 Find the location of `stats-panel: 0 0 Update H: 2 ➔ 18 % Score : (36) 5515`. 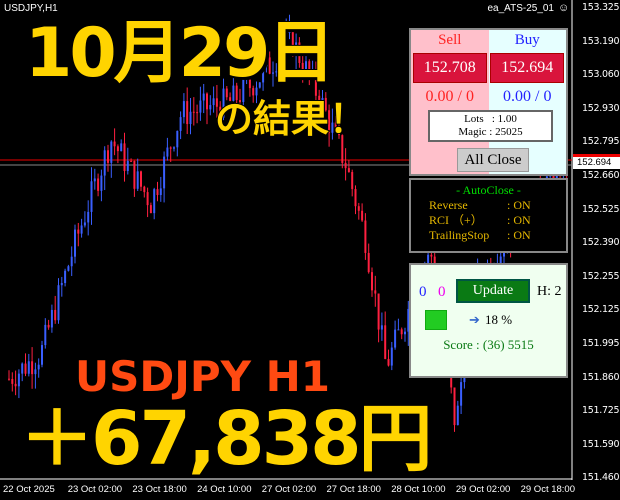

stats-panel: 0 0 Update H: 2 ➔ 18 % Score : (36) 5515 is located at coordinates (488, 320).